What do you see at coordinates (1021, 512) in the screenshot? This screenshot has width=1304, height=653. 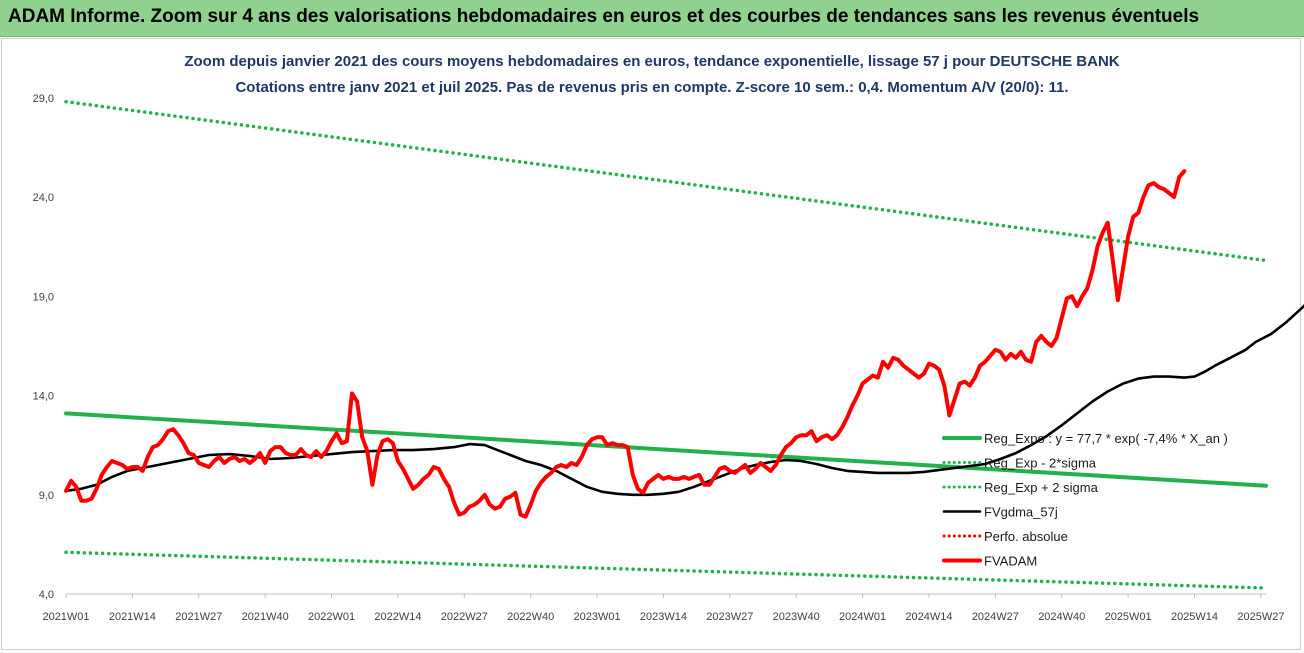 I see `legend-label: FVgdma_57j` at bounding box center [1021, 512].